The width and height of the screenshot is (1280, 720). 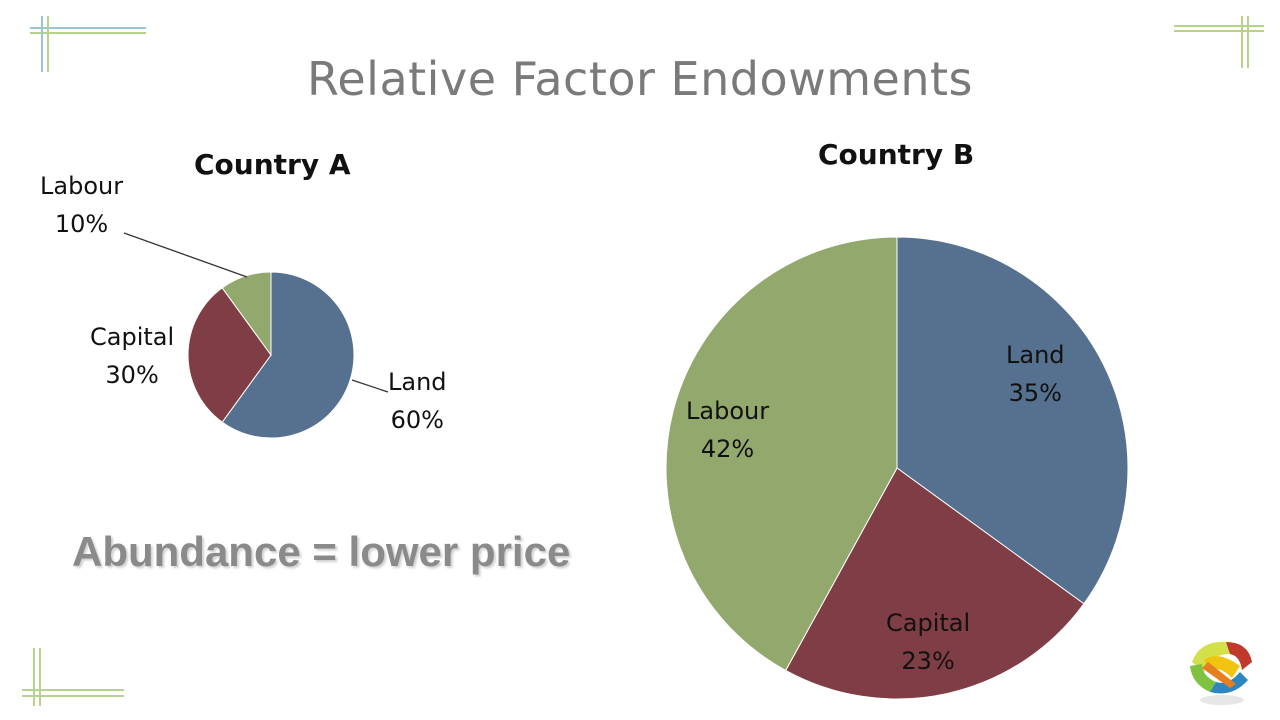 What do you see at coordinates (73, 677) in the screenshot?
I see `corner-decoration-bottom-left` at bounding box center [73, 677].